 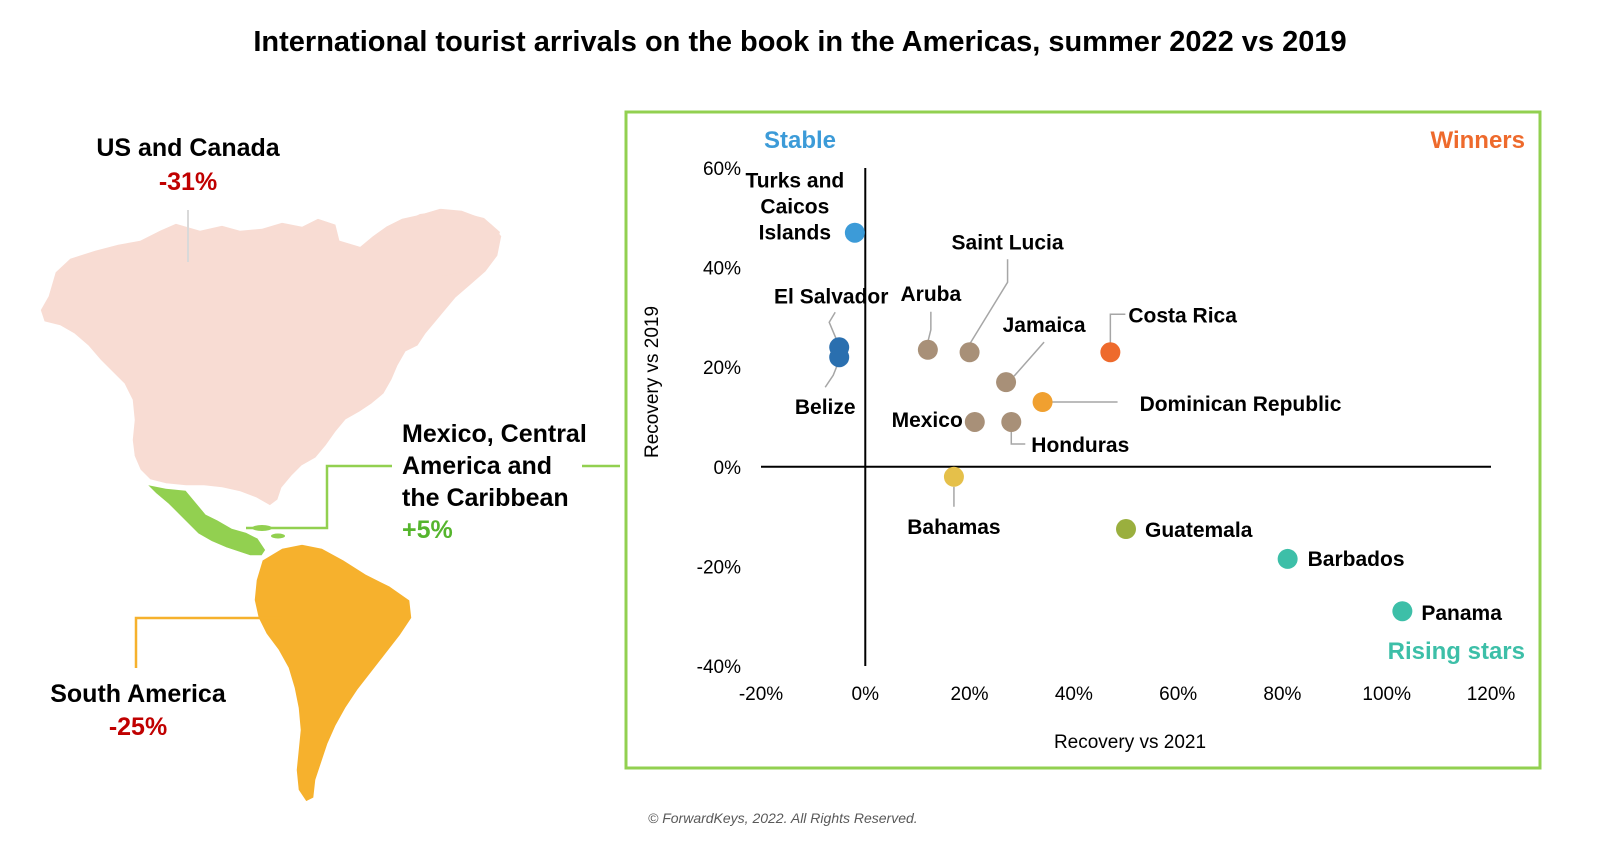 I want to click on mexico-change: +5%, so click(x=427, y=530).